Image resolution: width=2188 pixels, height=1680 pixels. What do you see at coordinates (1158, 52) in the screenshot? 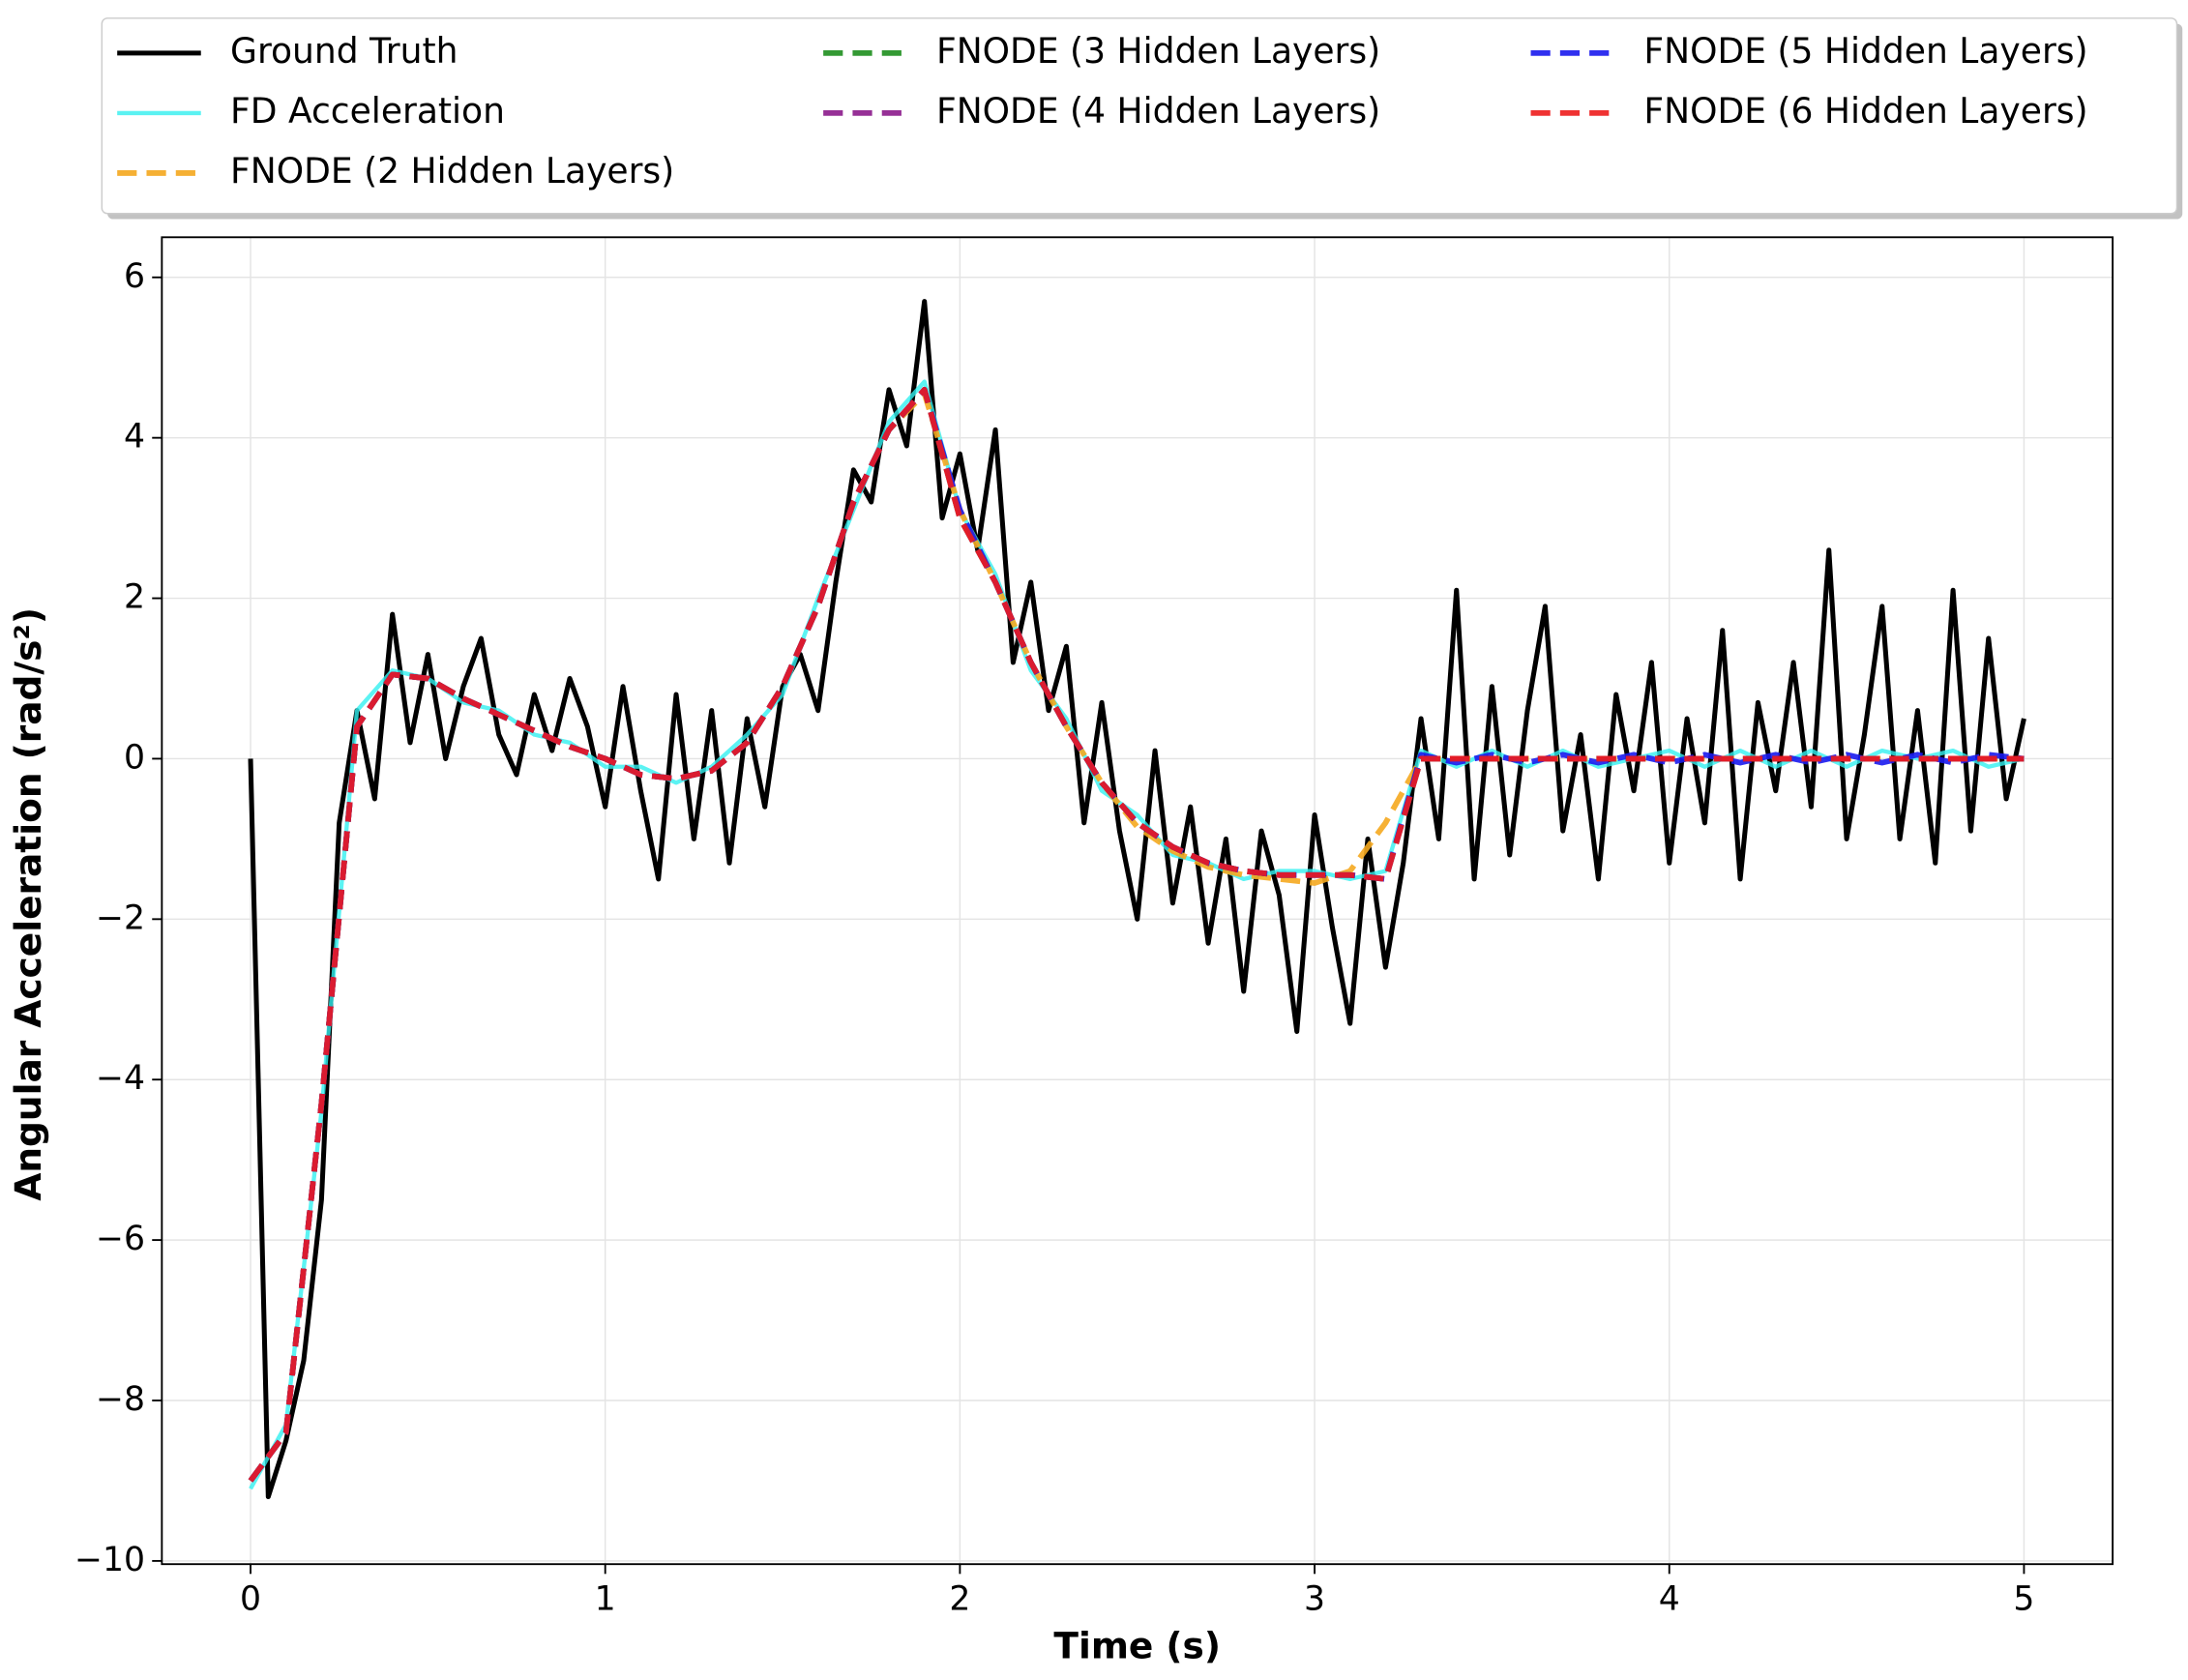
I see `legend-label: FNODE (3 Hidden Layers)` at bounding box center [1158, 52].